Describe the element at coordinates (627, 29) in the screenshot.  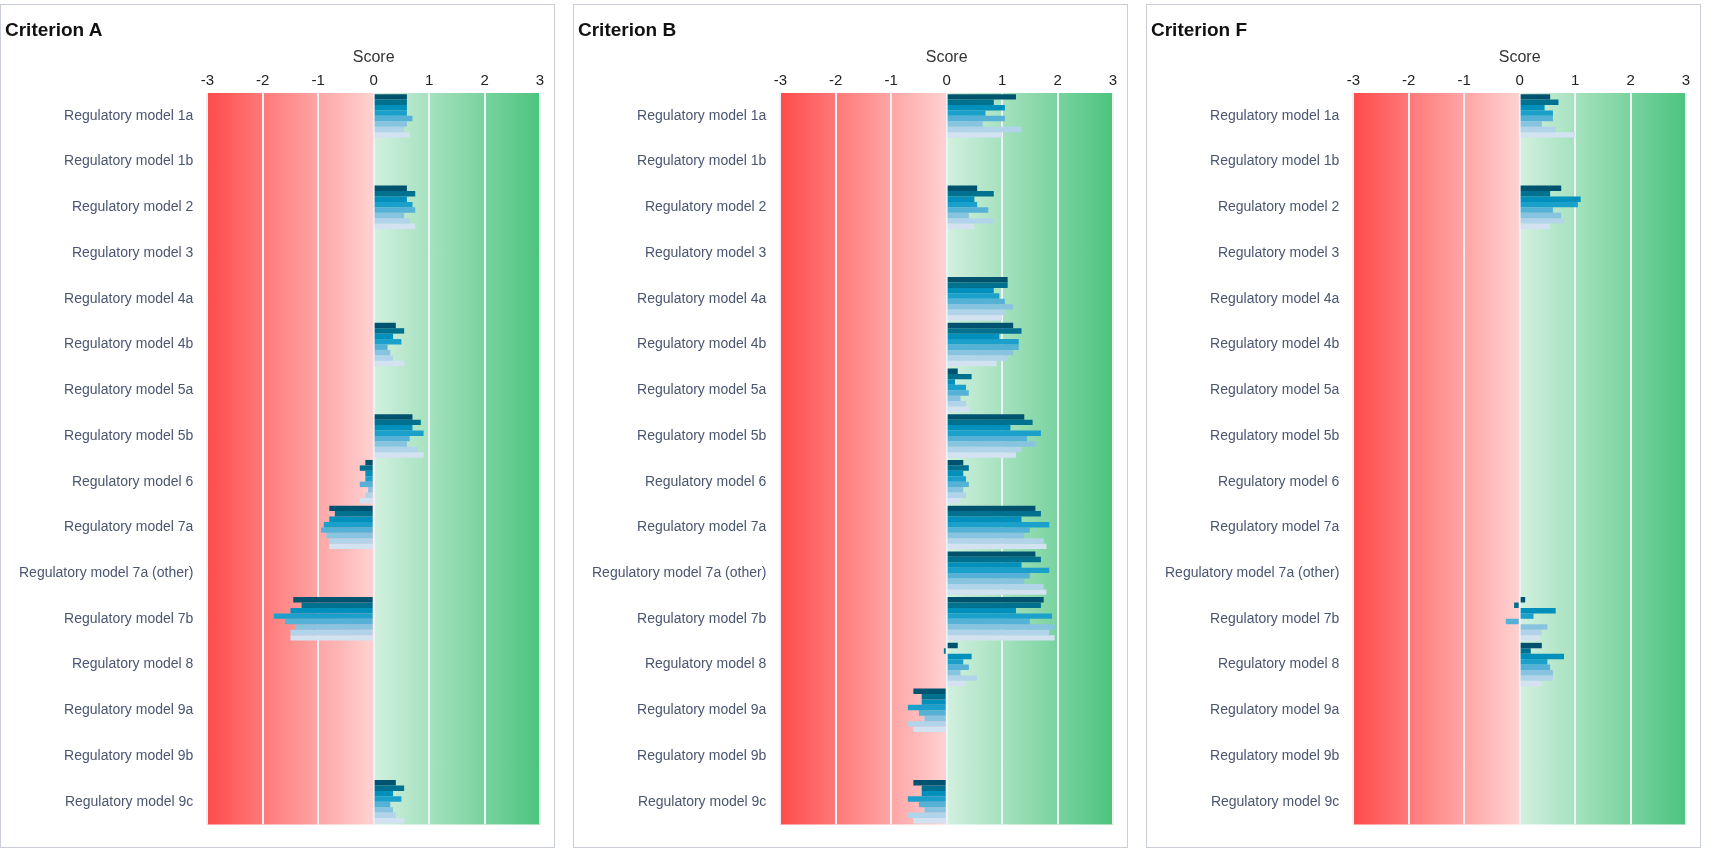
I see `text: Criterion B` at that location.